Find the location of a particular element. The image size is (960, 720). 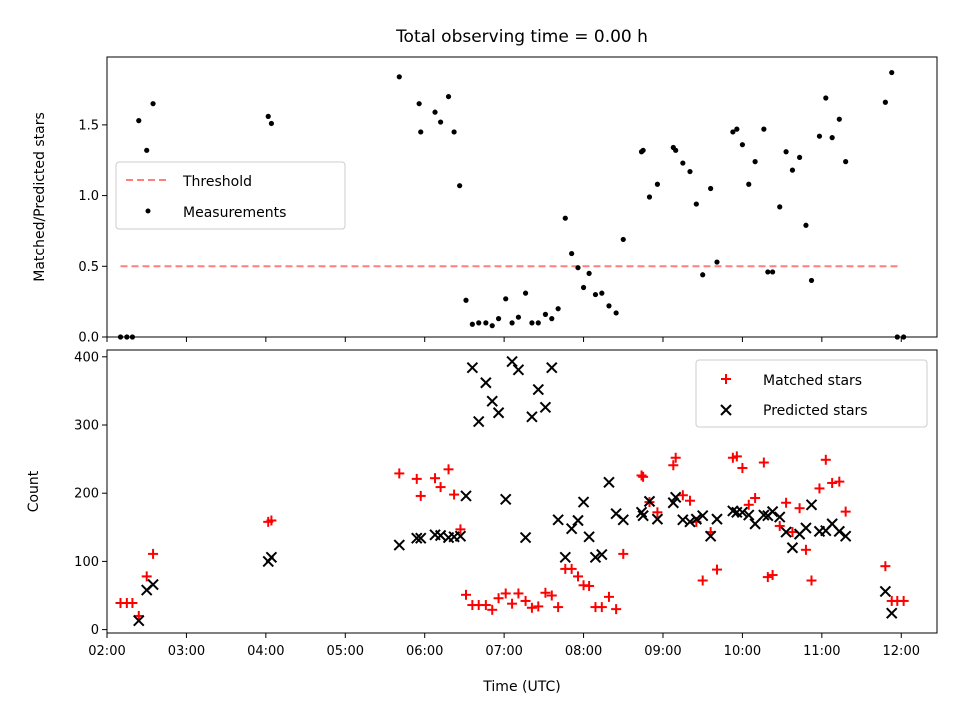

matched-stars-legend-swatch is located at coordinates (726, 379).